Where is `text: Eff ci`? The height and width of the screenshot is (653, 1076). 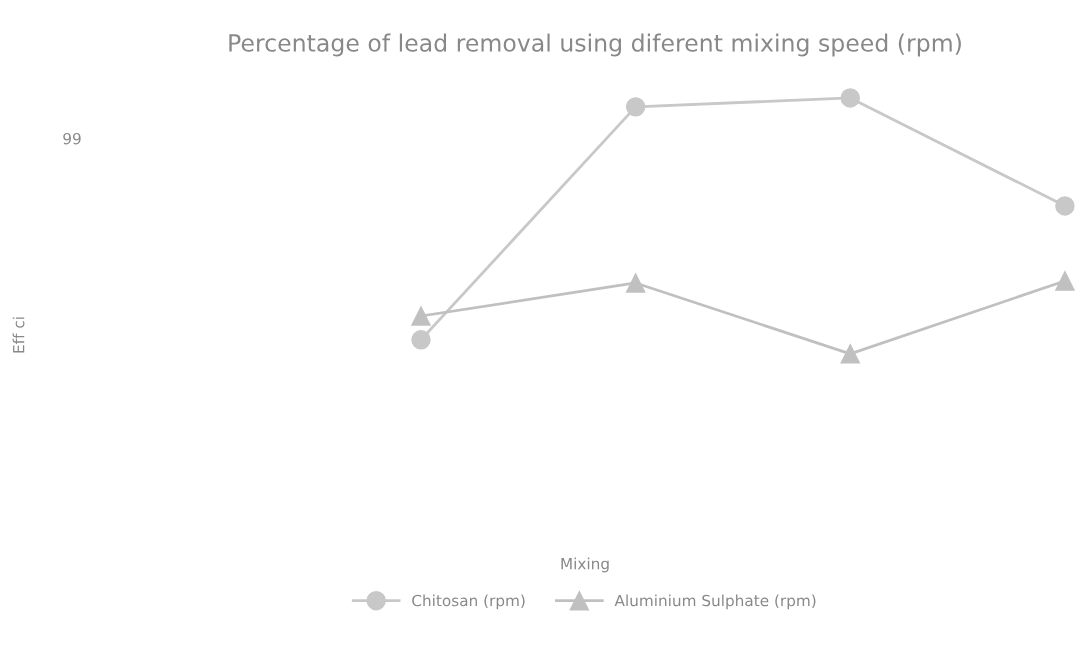
text: Eff ci is located at coordinates (18, 335).